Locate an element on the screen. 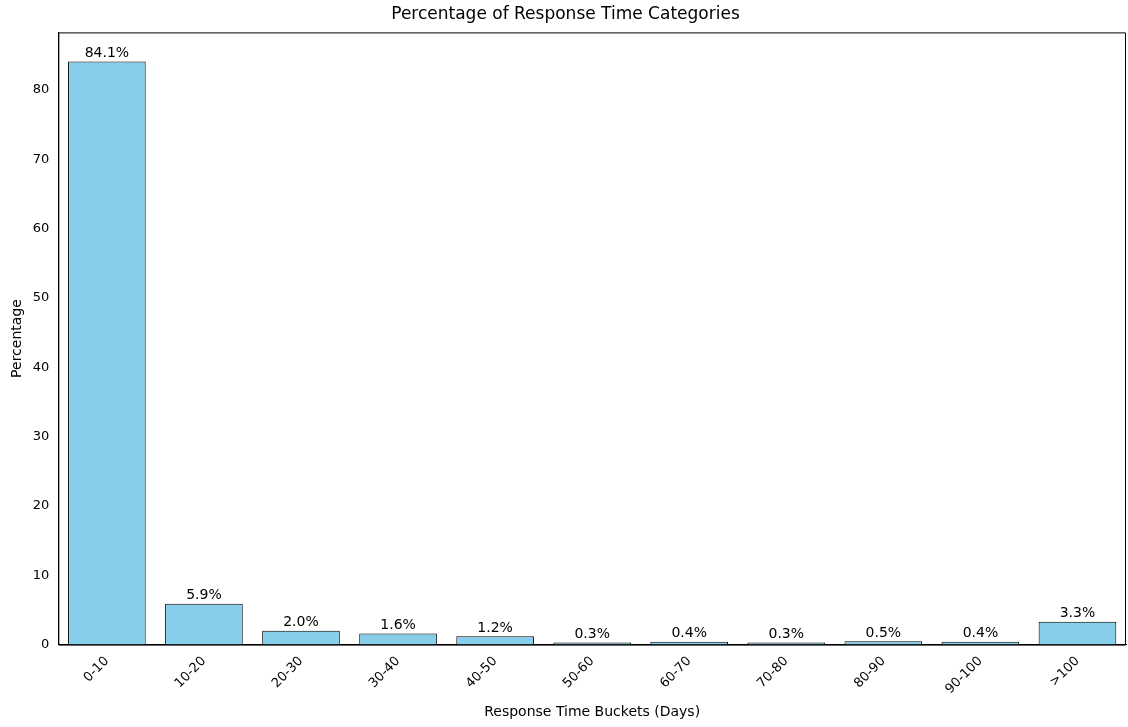 The image size is (1128, 727). data-label: 0.5% is located at coordinates (883, 631).